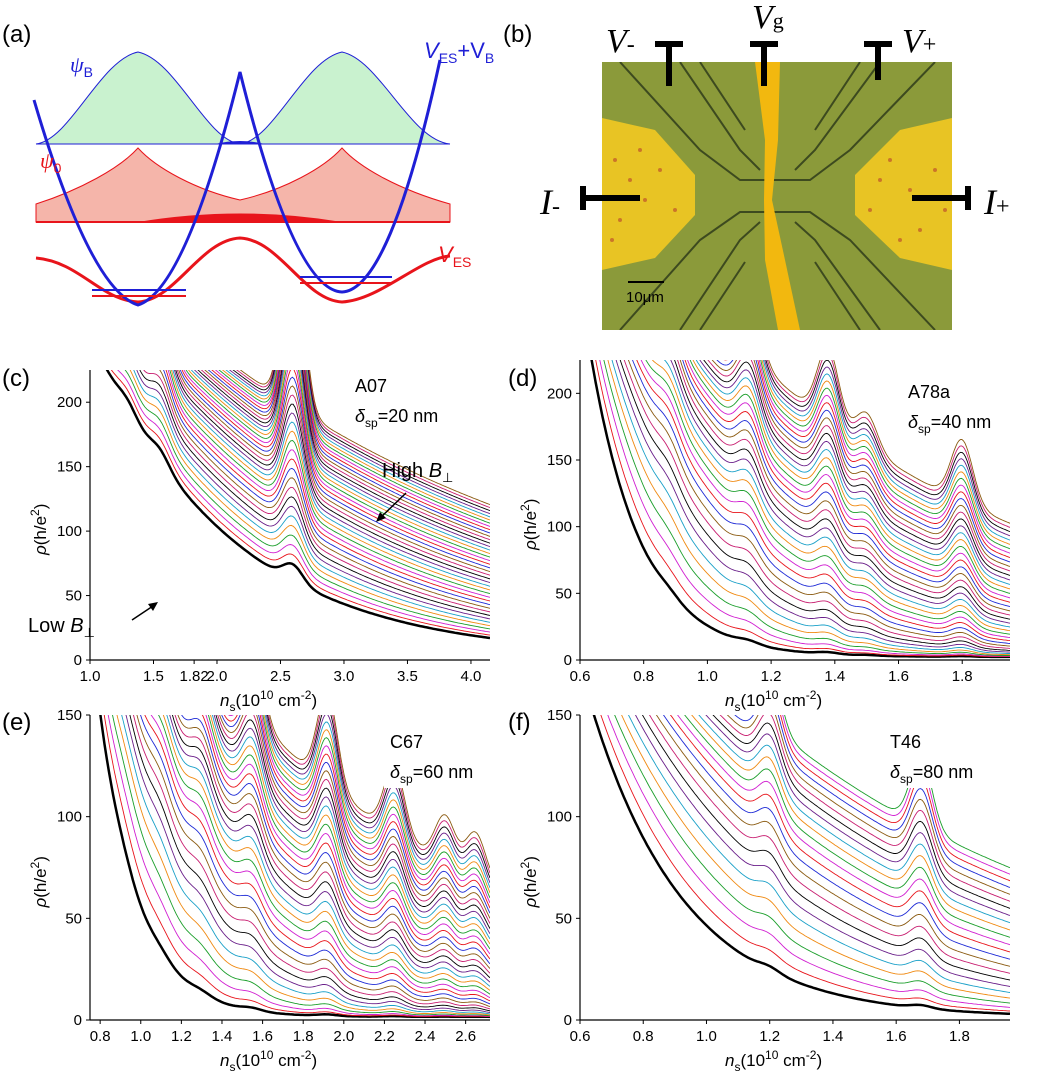 The width and height of the screenshot is (1046, 1081). What do you see at coordinates (471, 676) in the screenshot?
I see `x-tick-label: 4.0` at bounding box center [471, 676].